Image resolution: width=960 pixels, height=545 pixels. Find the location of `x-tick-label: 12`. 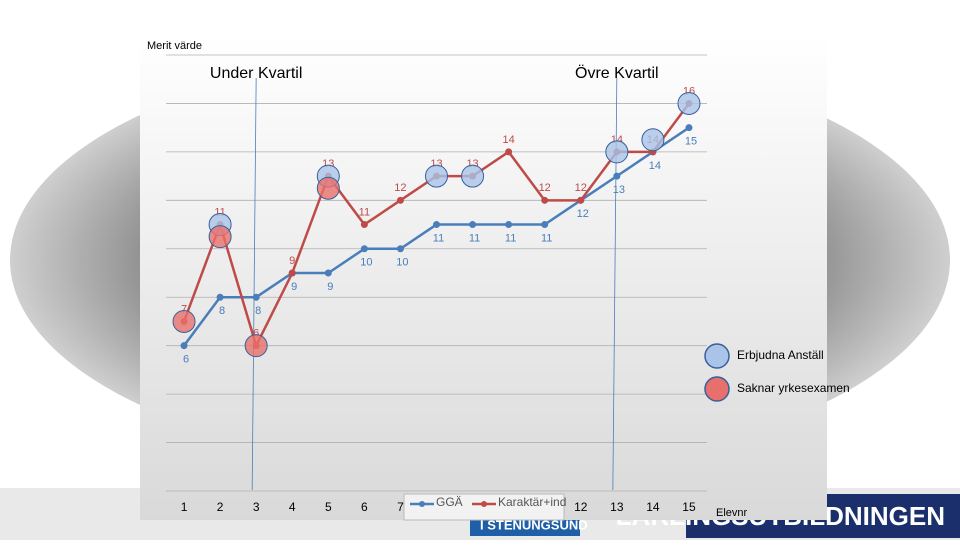

x-tick-label: 12 is located at coordinates (581, 507).